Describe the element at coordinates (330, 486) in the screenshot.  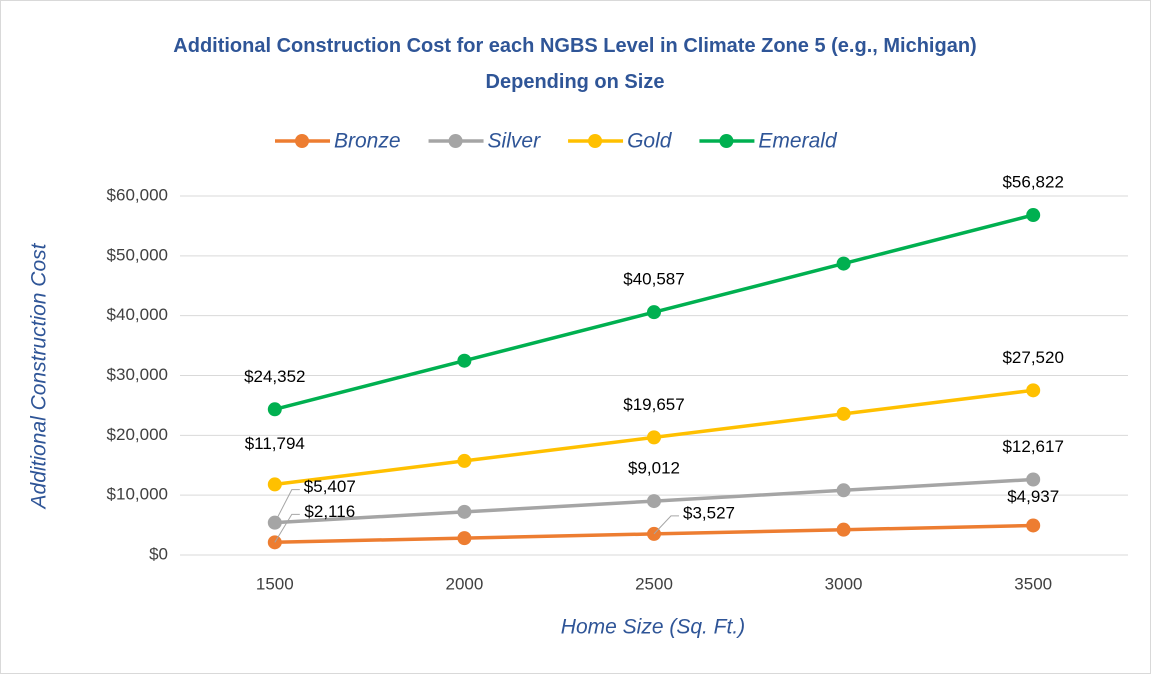
I see `data-label: $5,407` at that location.